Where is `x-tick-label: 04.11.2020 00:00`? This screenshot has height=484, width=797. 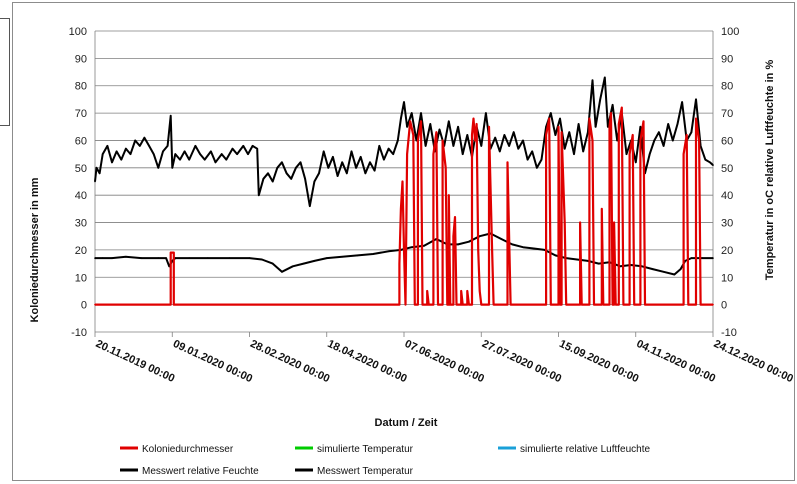 x-tick-label: 04.11.2020 00:00 is located at coordinates (675, 361).